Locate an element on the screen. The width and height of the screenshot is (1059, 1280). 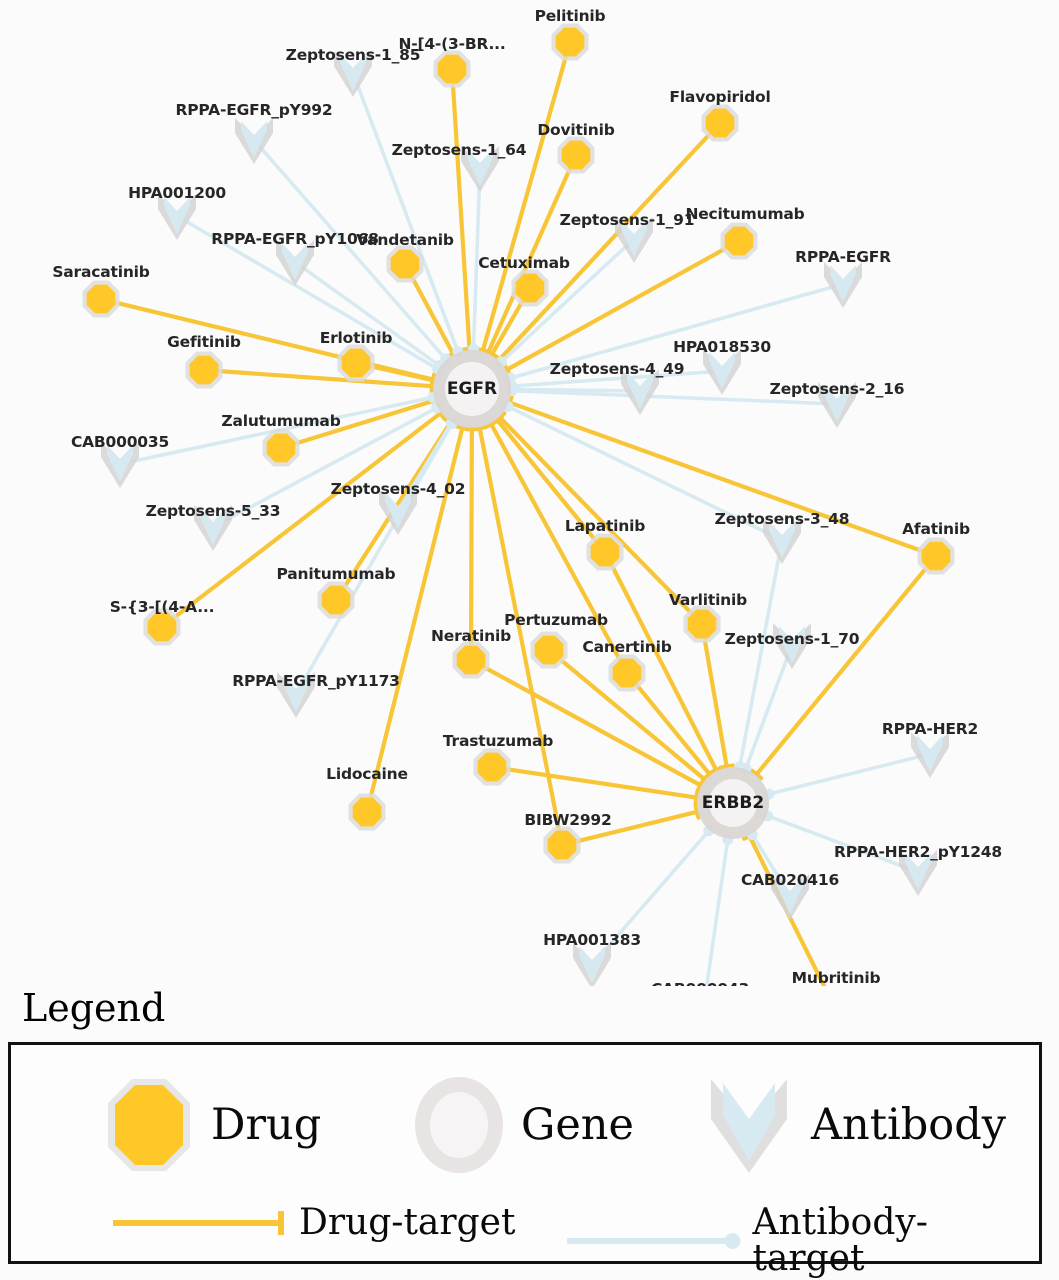
antibody-label-zeptosens-1-91: Zeptosens-1_91 is located at coordinates (627, 220).